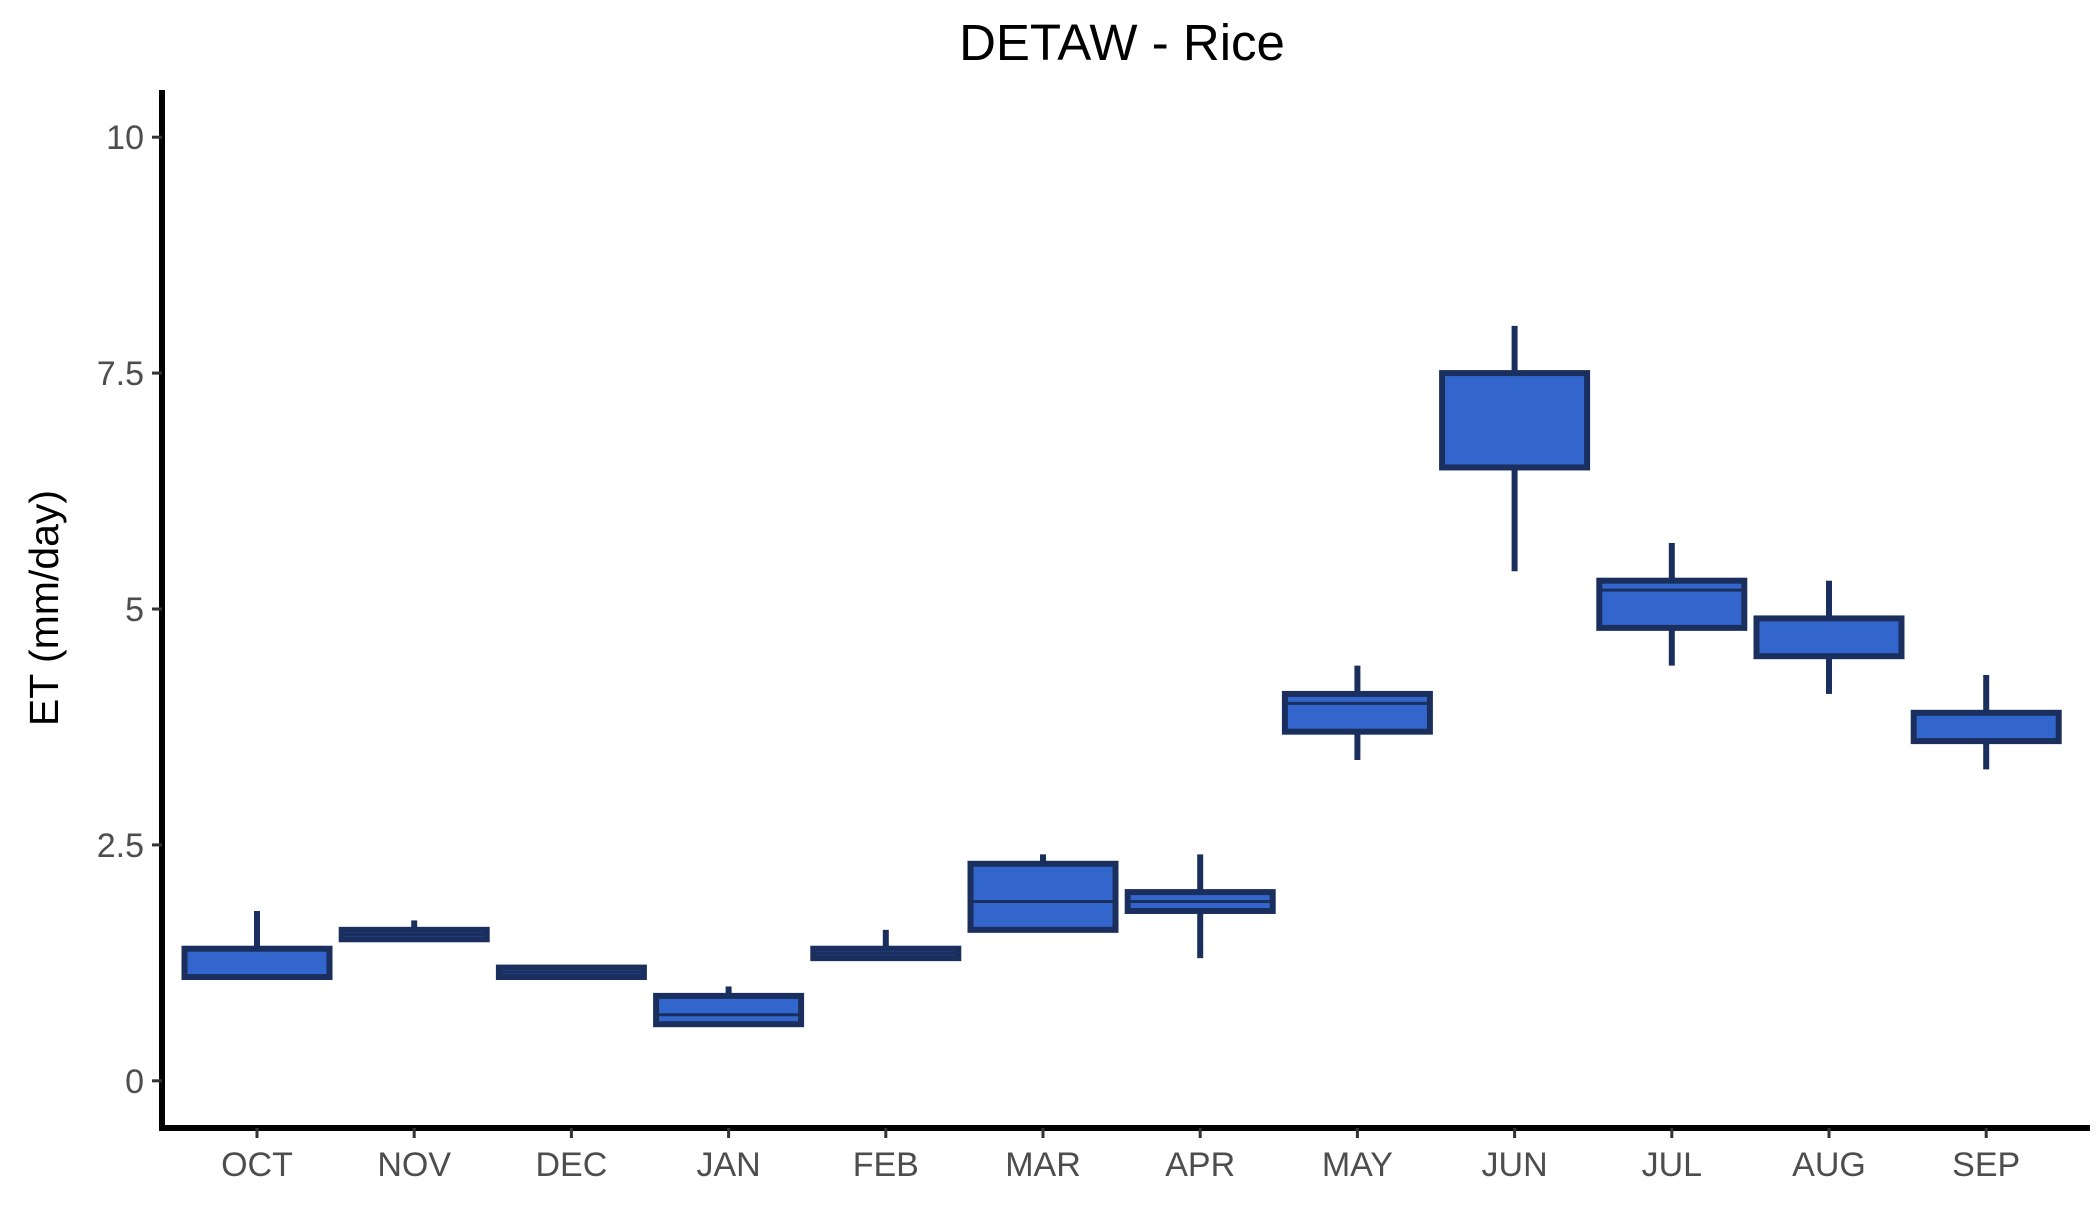 This screenshot has height=1205, width=2100. I want to click on x-tick-label: DEC, so click(572, 1165).